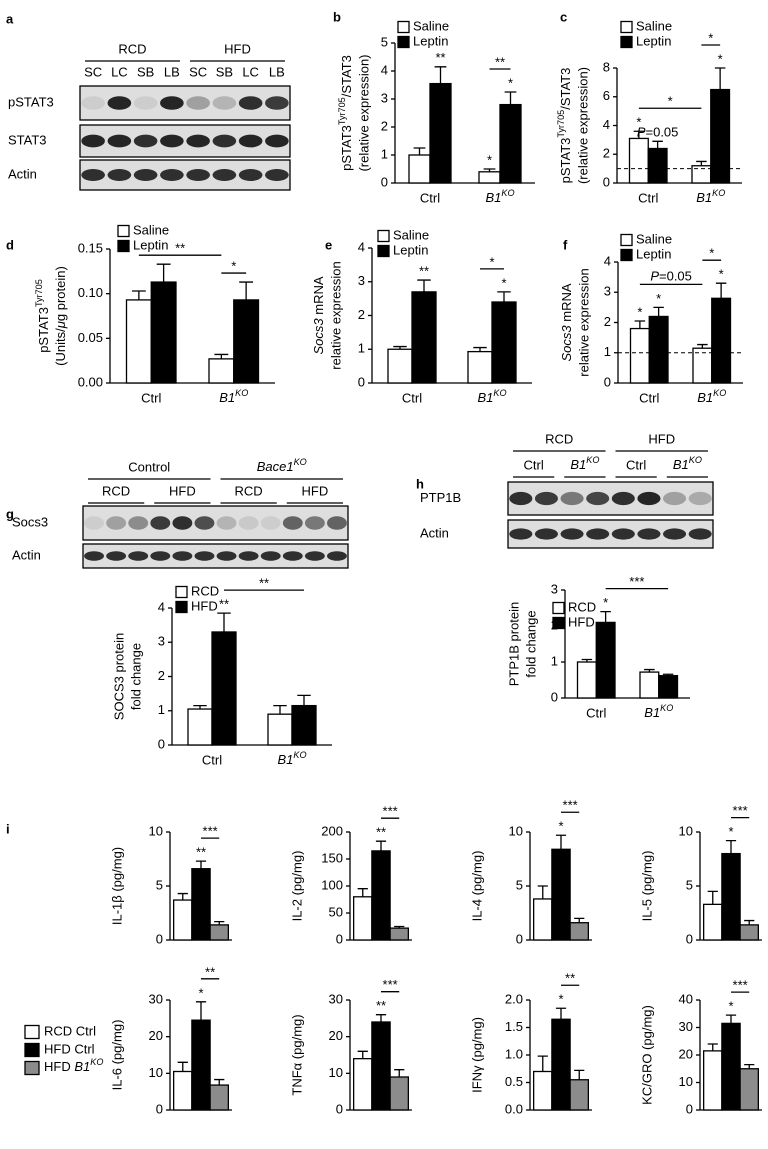 The width and height of the screenshot is (768, 1149). What do you see at coordinates (10, 513) in the screenshot?
I see `panel-label: g` at bounding box center [10, 513].